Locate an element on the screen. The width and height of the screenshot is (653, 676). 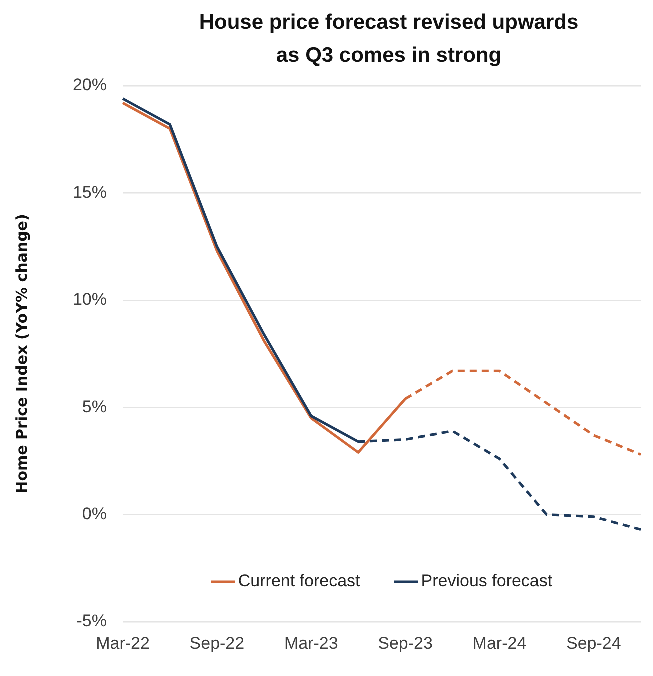
x-tick-label: Sep-23 is located at coordinates (405, 643).